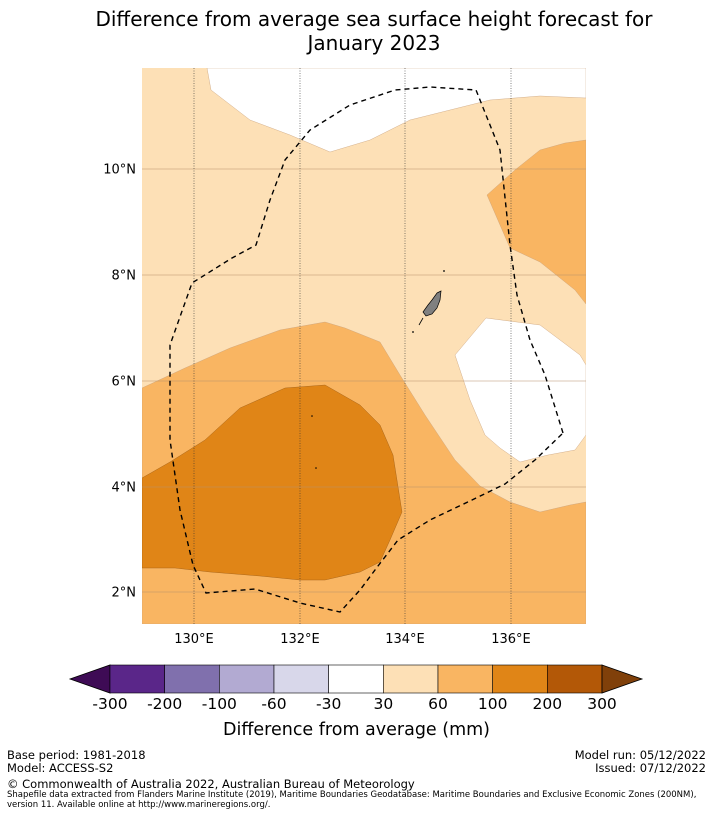 This screenshot has width=713, height=816. I want to click on palau-main-island, so click(432, 303).